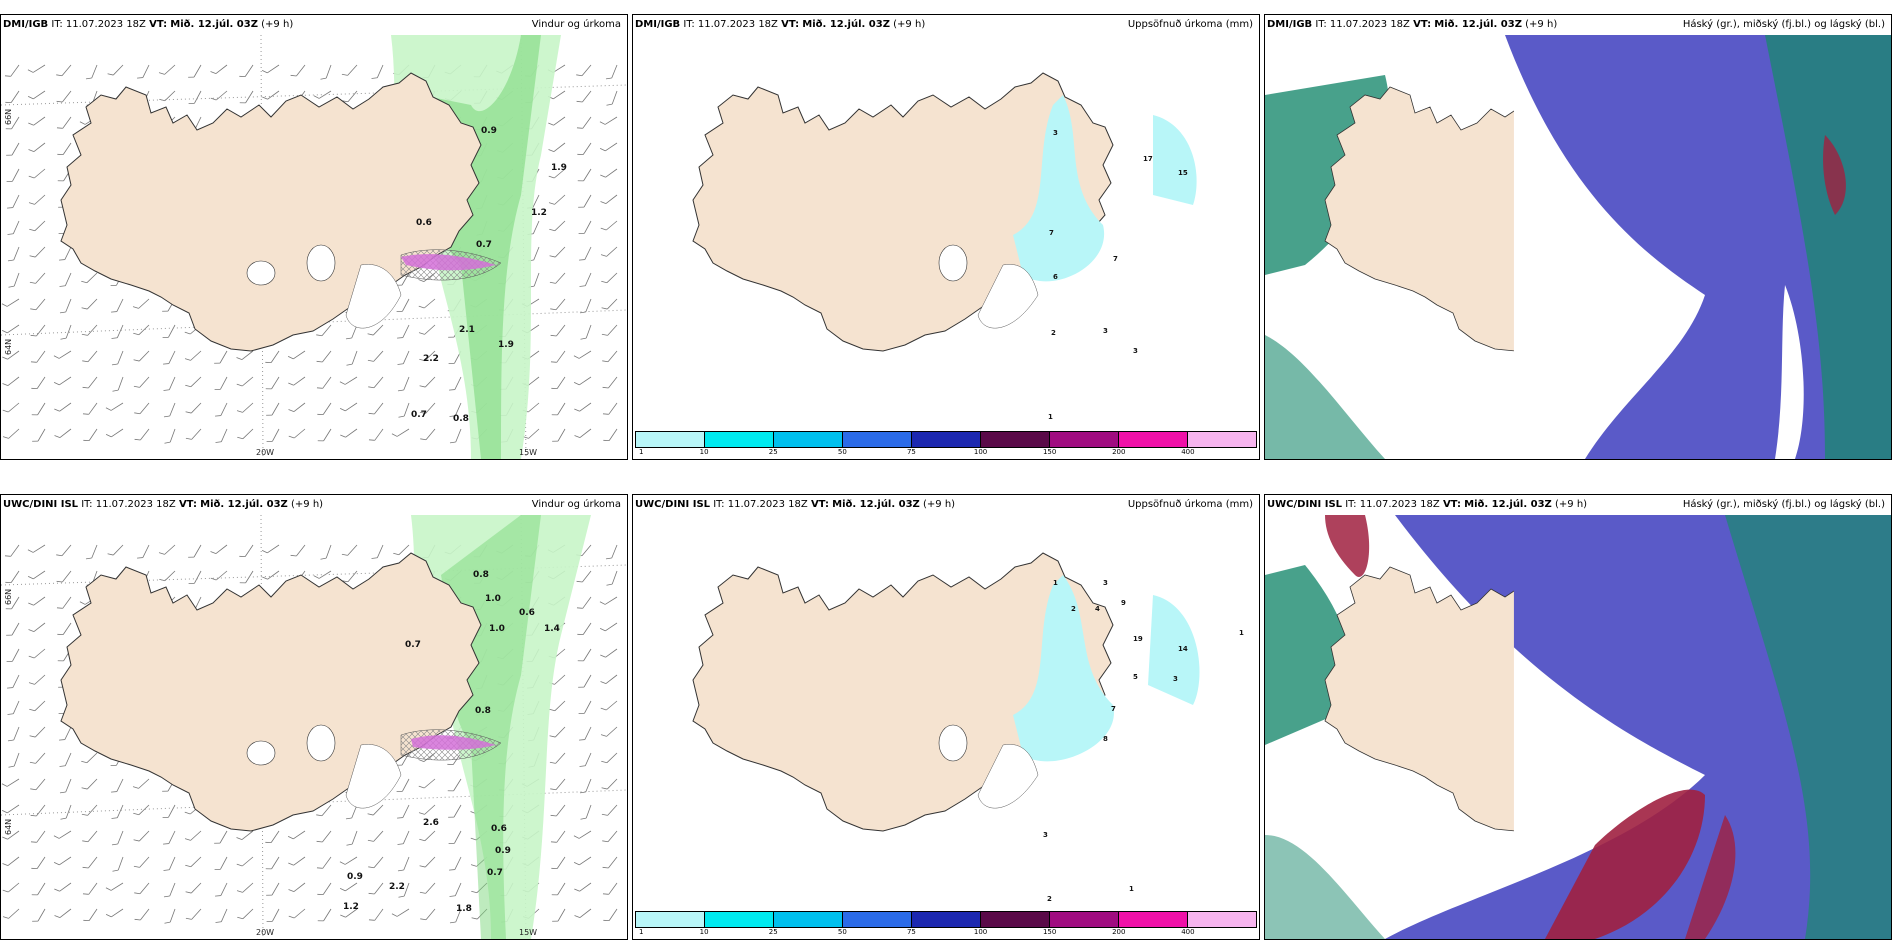 Image resolution: width=1900 pixels, height=950 pixels. What do you see at coordinates (1113, 709) in the screenshot?
I see `precip-total: 7` at bounding box center [1113, 709].